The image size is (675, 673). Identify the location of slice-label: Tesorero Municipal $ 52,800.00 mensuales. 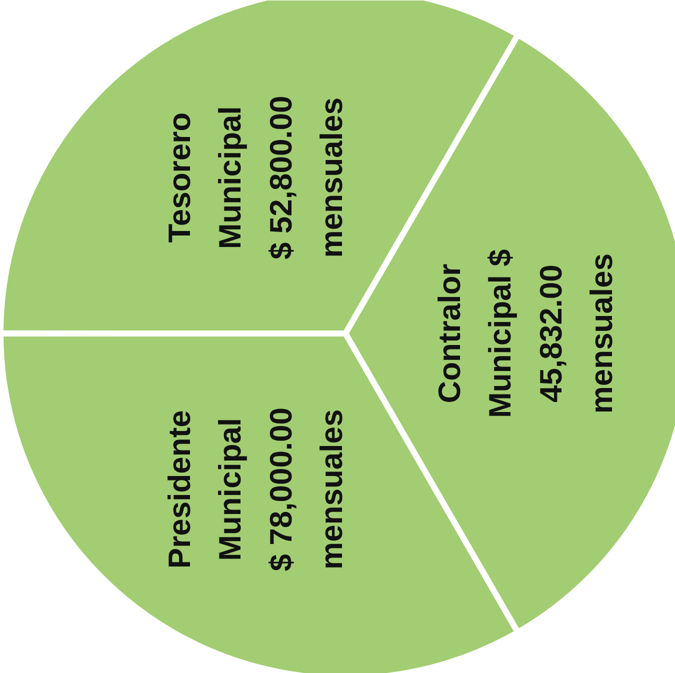
(256, 178).